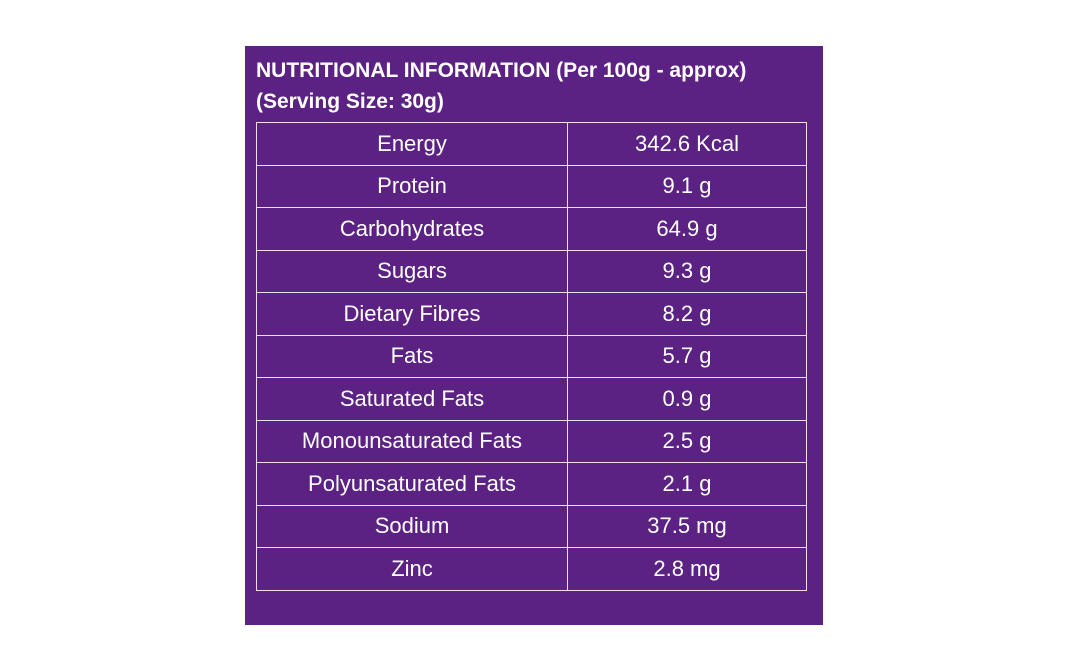 This screenshot has width=1068, height=671. I want to click on nutrient-name-cell: Dietary Fibres, so click(412, 314).